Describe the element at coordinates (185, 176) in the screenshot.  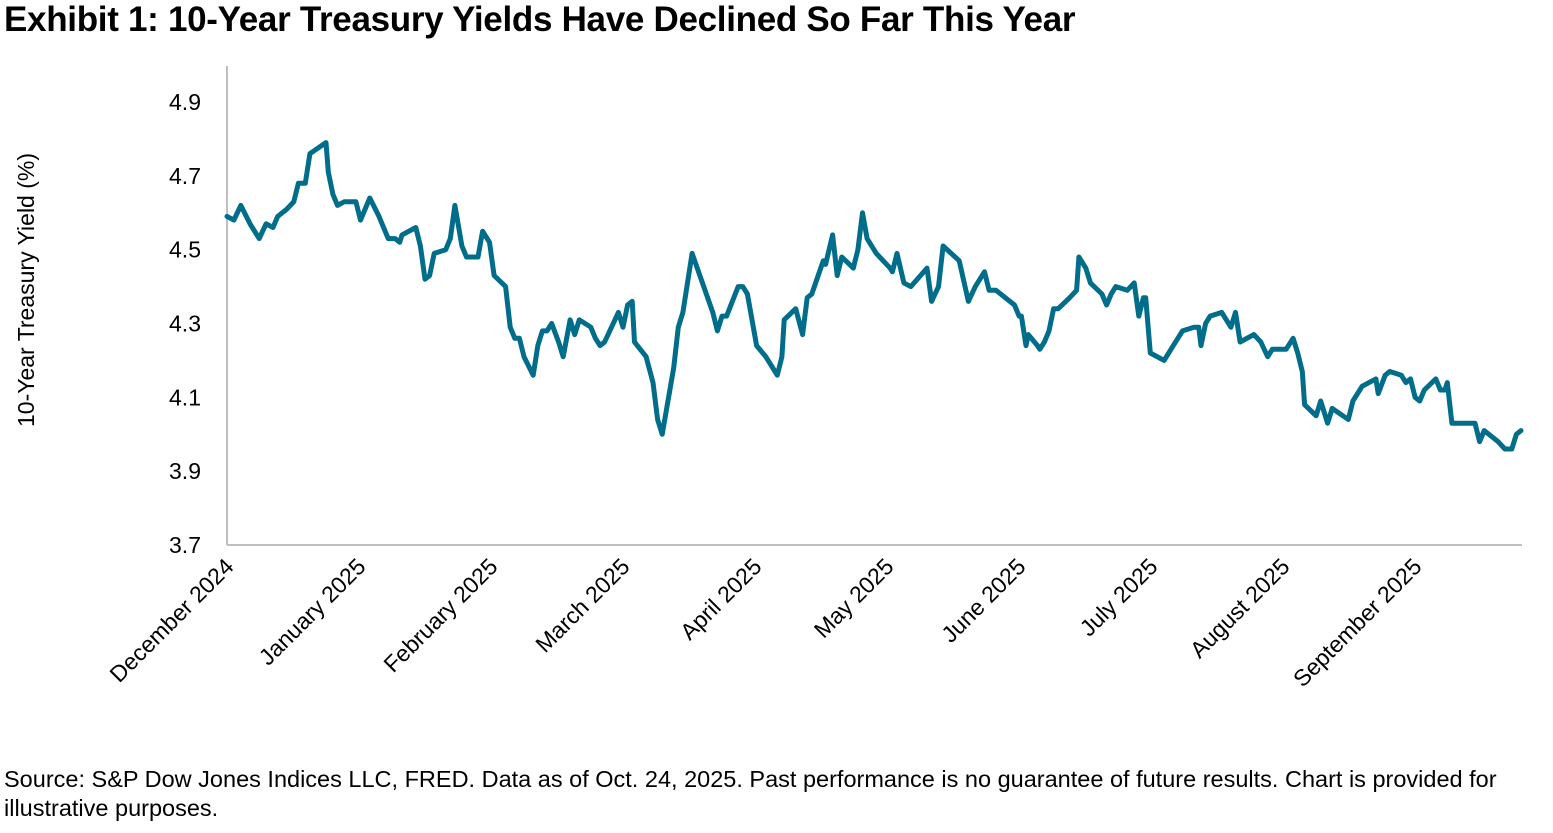
I see `y-tick-label: 4.7` at that location.